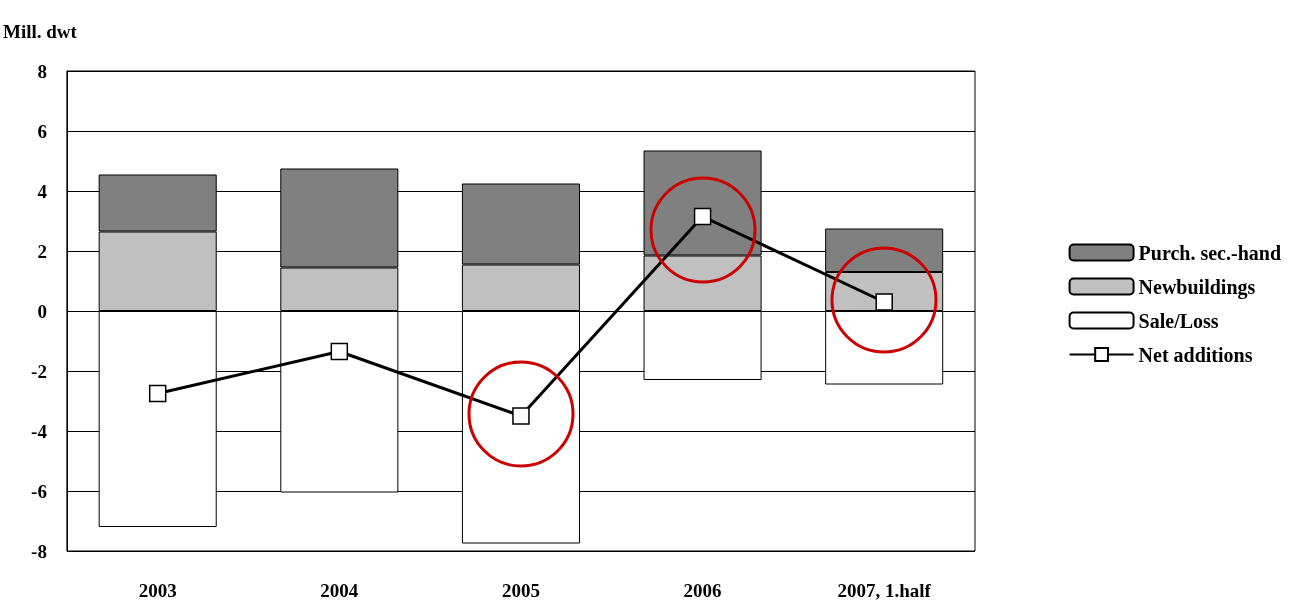  Describe the element at coordinates (702, 590) in the screenshot. I see `x-tick-label: 2006` at that location.